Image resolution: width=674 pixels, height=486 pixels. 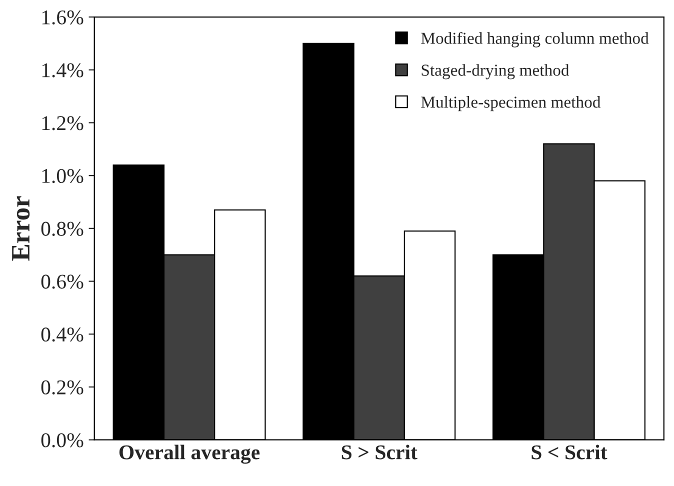 I want to click on x-tick-label: Overall average, so click(x=189, y=454).